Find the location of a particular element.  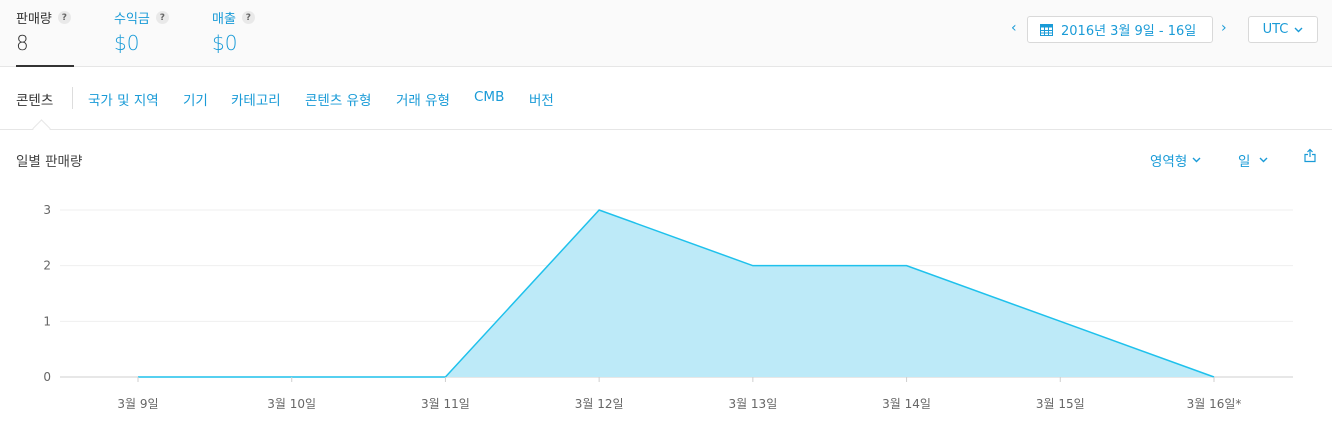

tab-version: 버전 is located at coordinates (541, 101).